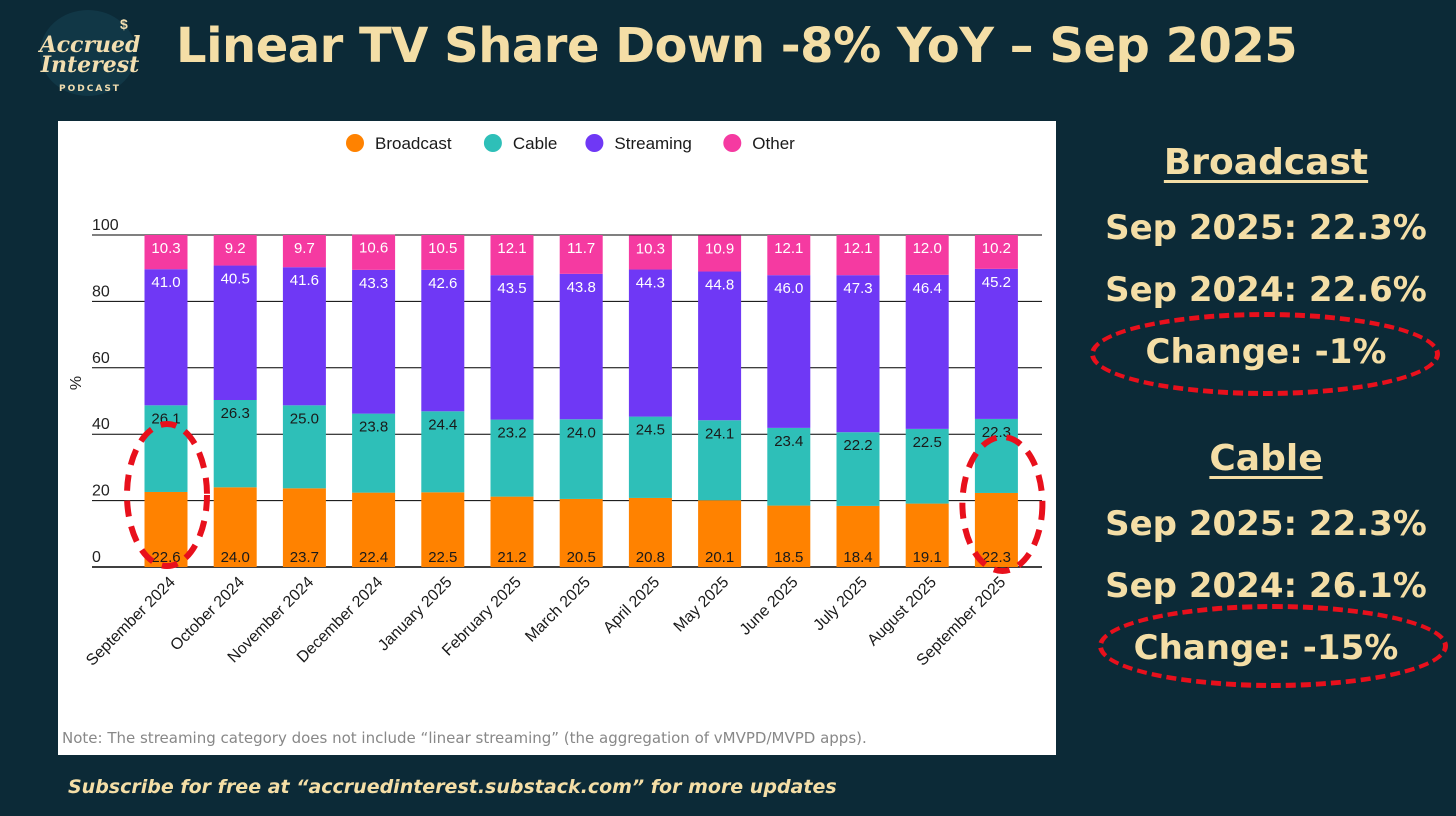 The image size is (1456, 816). I want to click on data-label: 9.2, so click(235, 248).